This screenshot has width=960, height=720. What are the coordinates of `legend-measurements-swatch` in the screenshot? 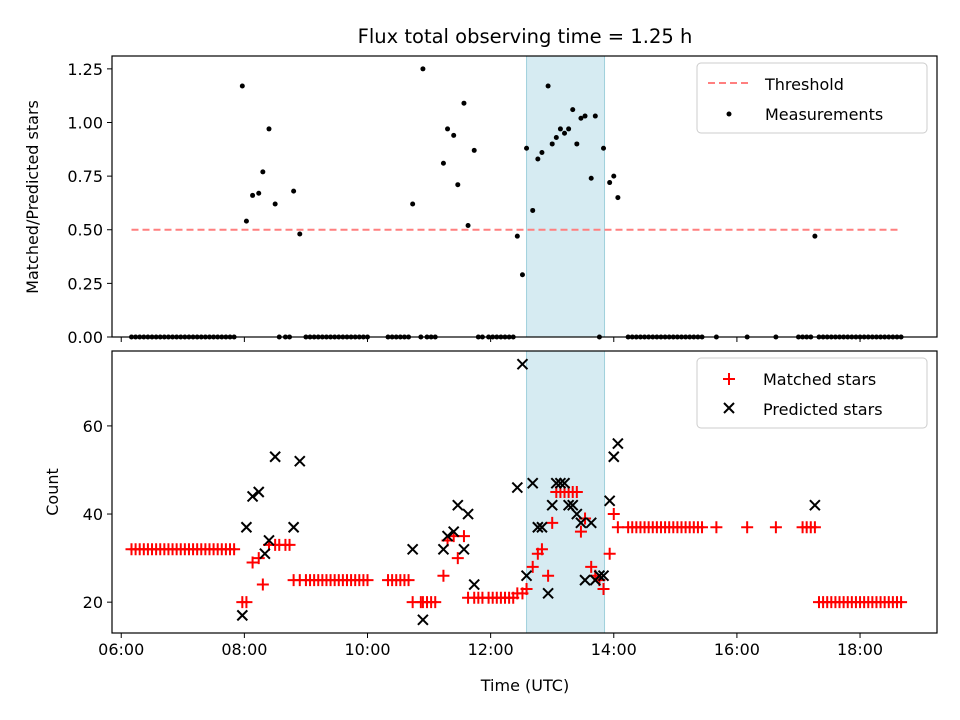 It's located at (729, 114).